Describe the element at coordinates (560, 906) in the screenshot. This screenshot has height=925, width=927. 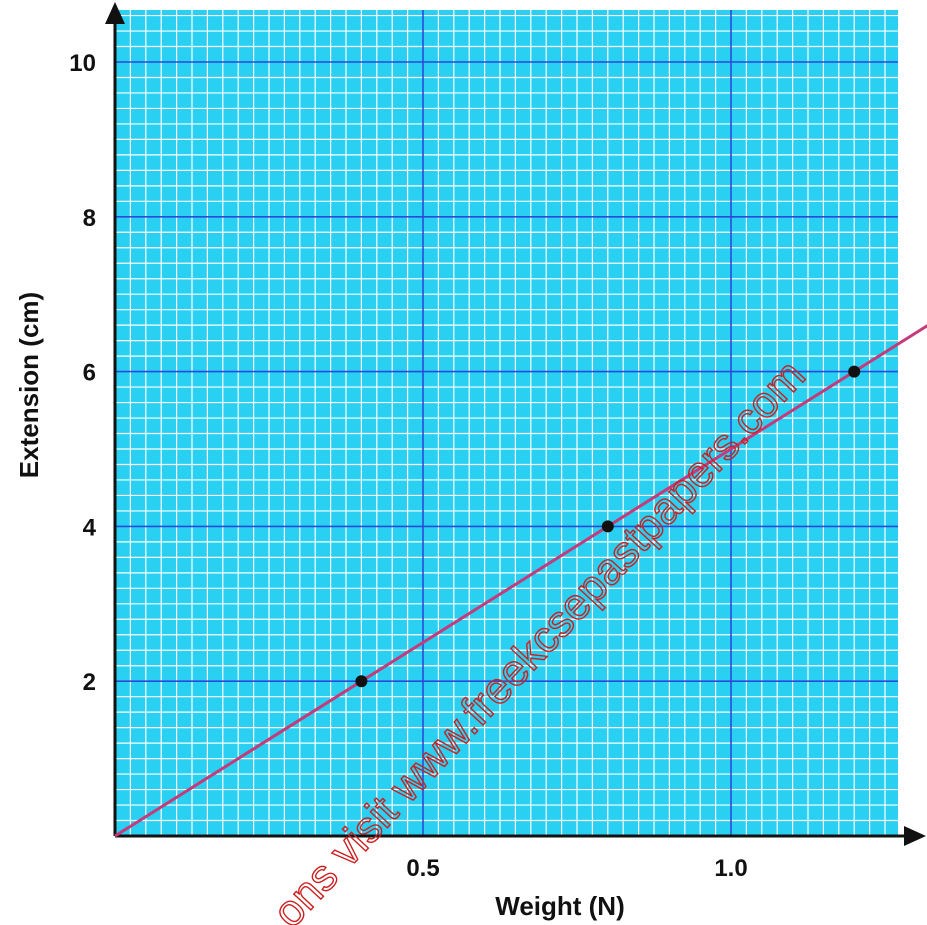
I see `x-axis-title: Weight (N)` at that location.